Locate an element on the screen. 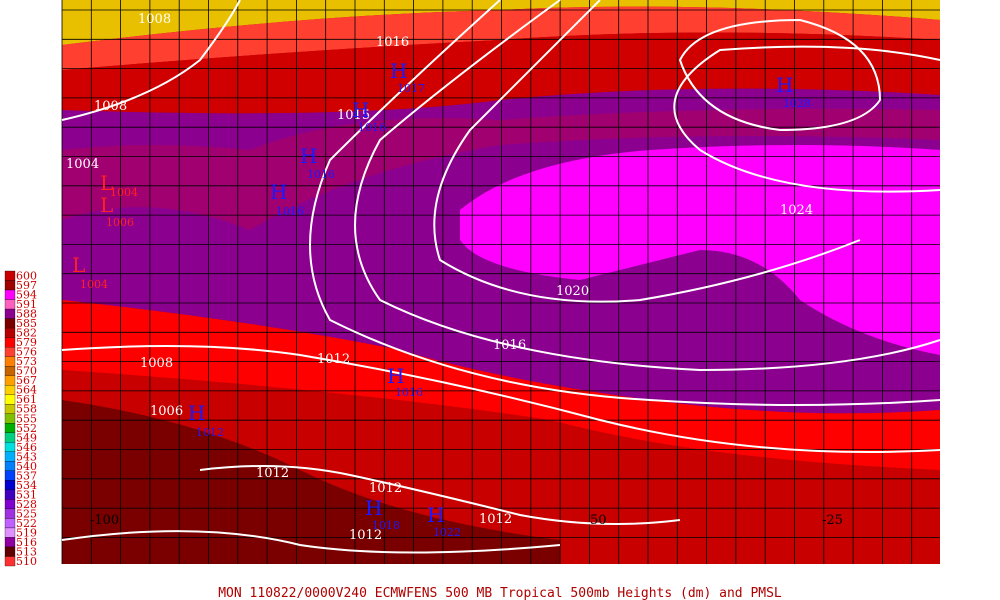 This screenshot has width=1000, height=600. legend-label: 513 is located at coordinates (26, 551).